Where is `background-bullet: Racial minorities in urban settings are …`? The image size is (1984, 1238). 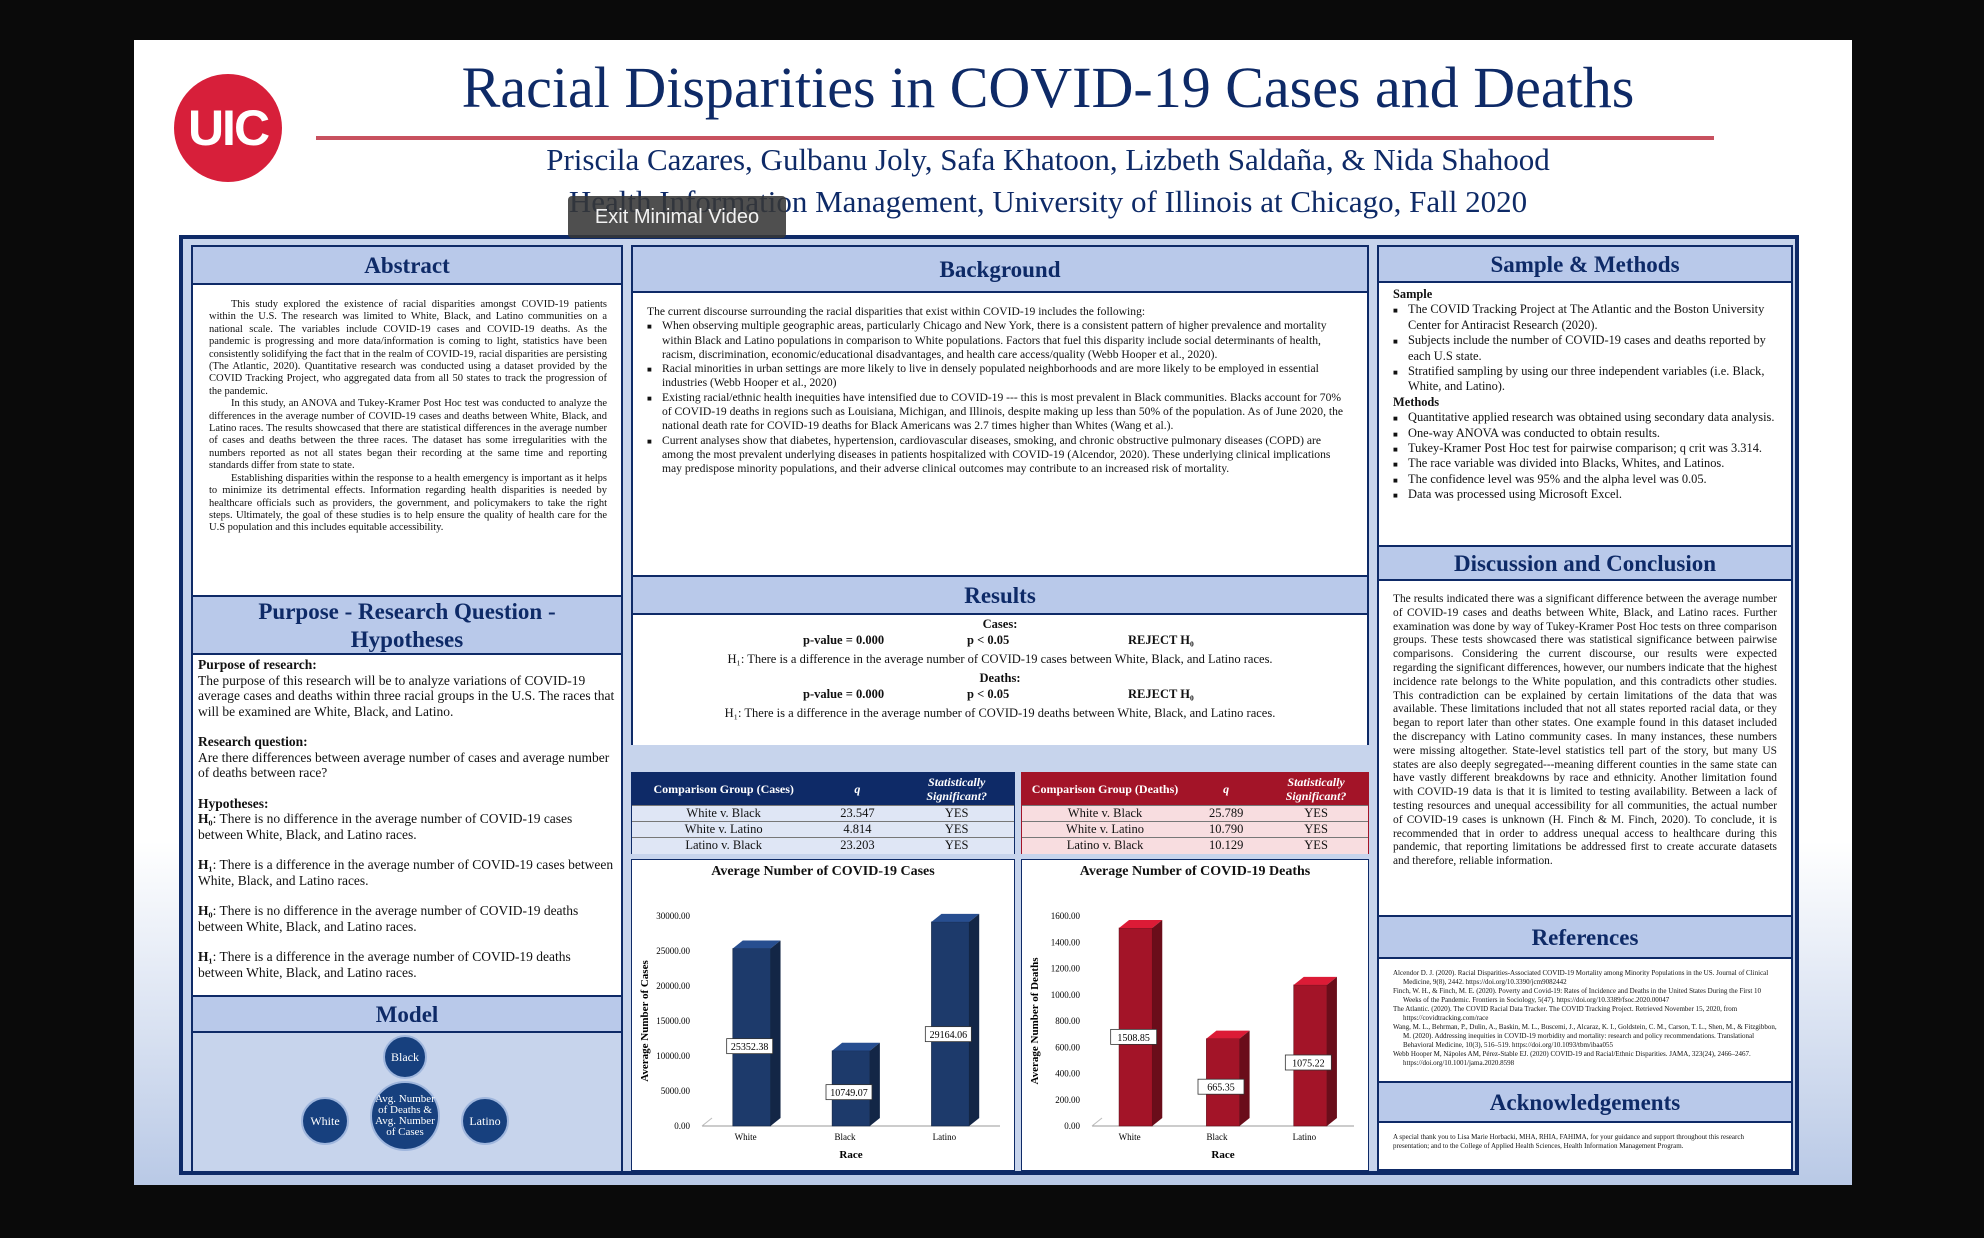 background-bullet: Racial minorities in urban settings are … is located at coordinates (1000, 376).